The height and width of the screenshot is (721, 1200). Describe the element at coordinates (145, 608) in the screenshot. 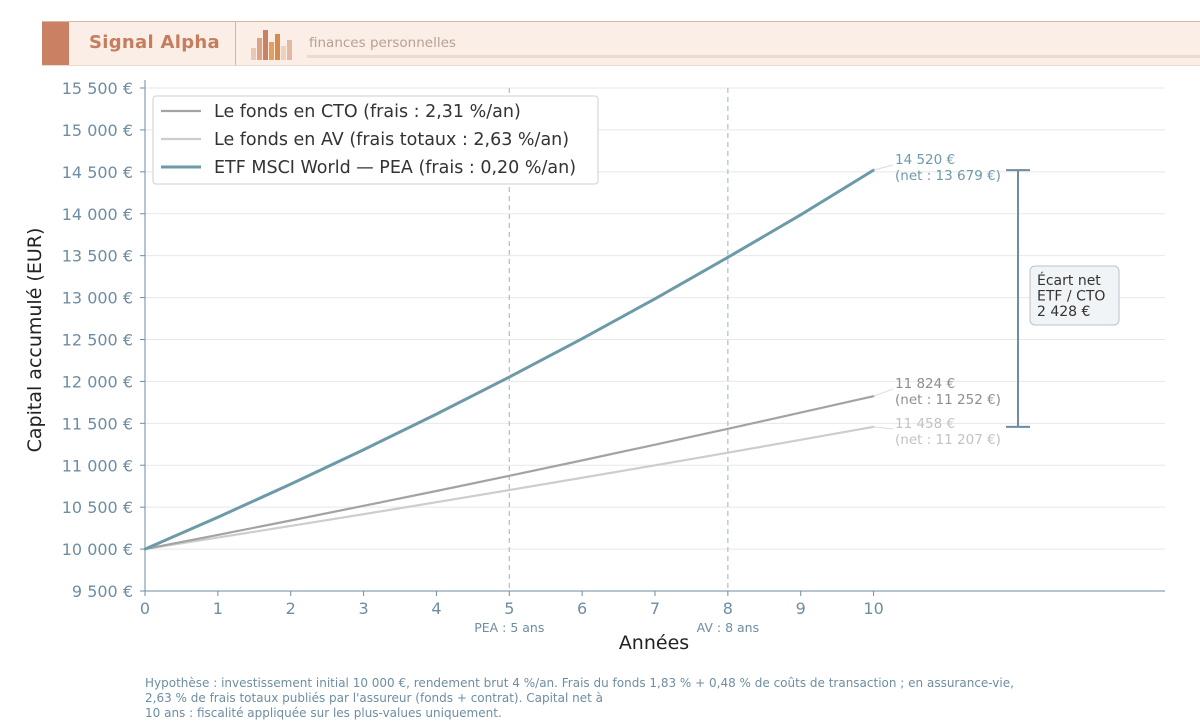

I see `x-tick-label: 0` at that location.